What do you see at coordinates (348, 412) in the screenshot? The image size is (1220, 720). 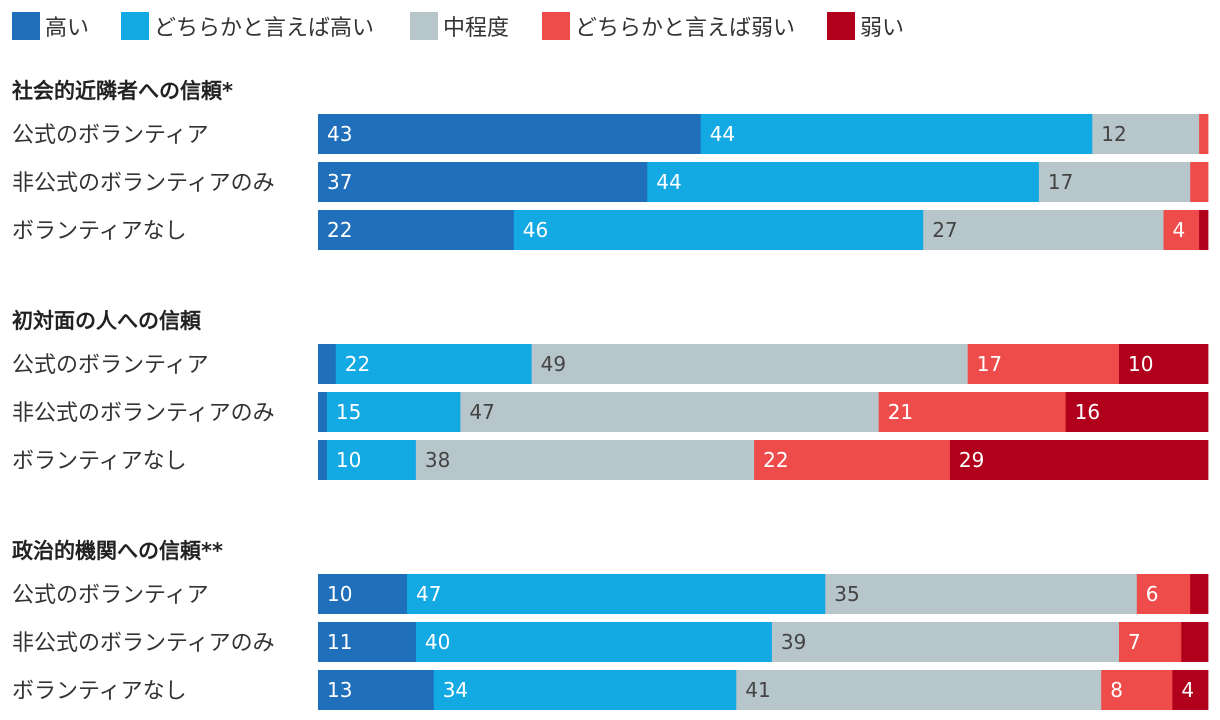 I see `bar-value-label: 15` at bounding box center [348, 412].